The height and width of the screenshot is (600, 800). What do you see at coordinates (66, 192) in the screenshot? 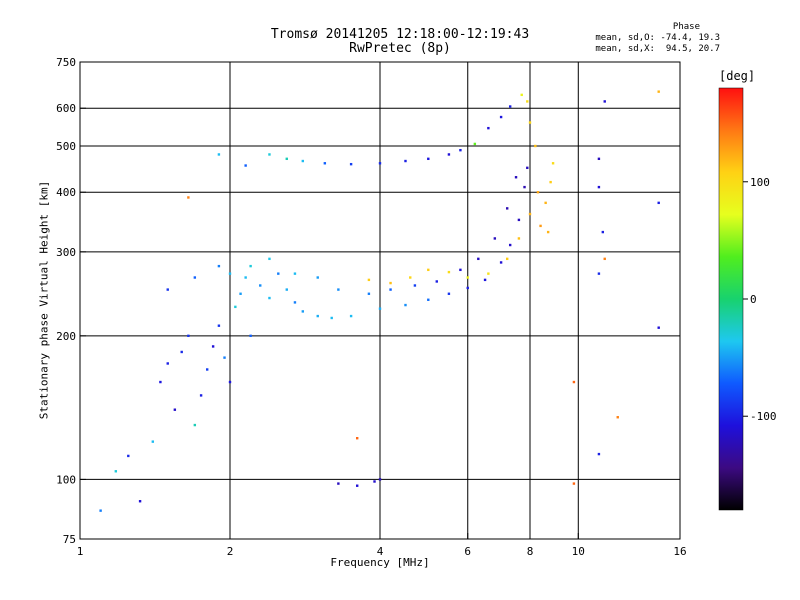
I see `y-tick-label: 400` at bounding box center [66, 192].